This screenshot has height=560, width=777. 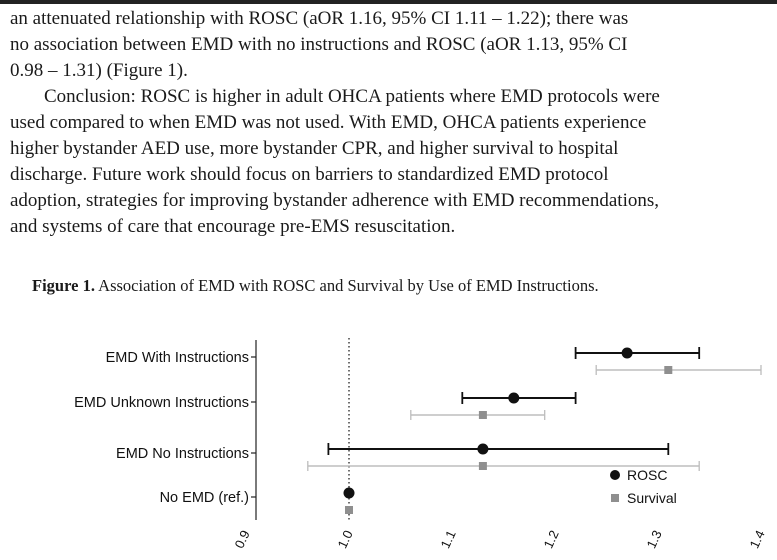 I want to click on top-edge-bar, so click(x=388, y=2).